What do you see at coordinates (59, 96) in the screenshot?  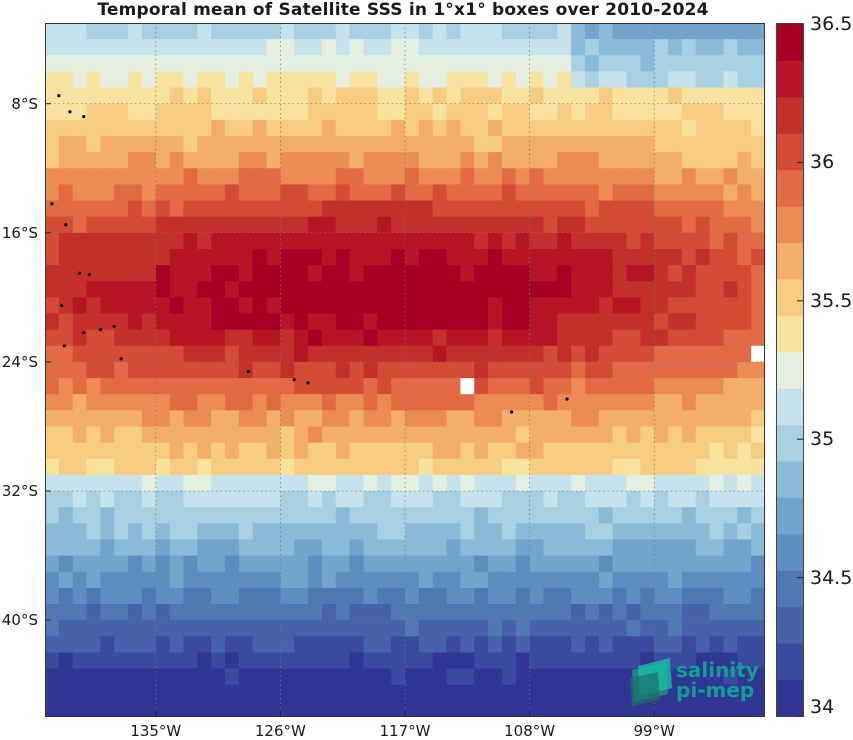 I see `island` at bounding box center [59, 96].